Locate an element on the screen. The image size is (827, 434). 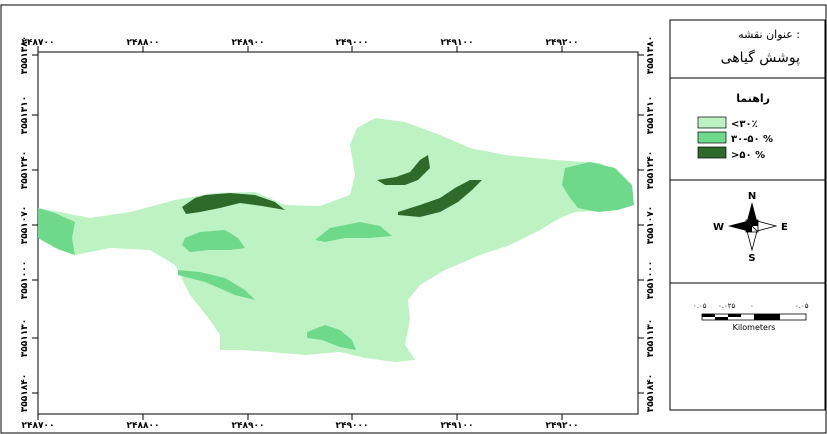
scale-label: ۰.۰۲۵ is located at coordinates (727, 306).